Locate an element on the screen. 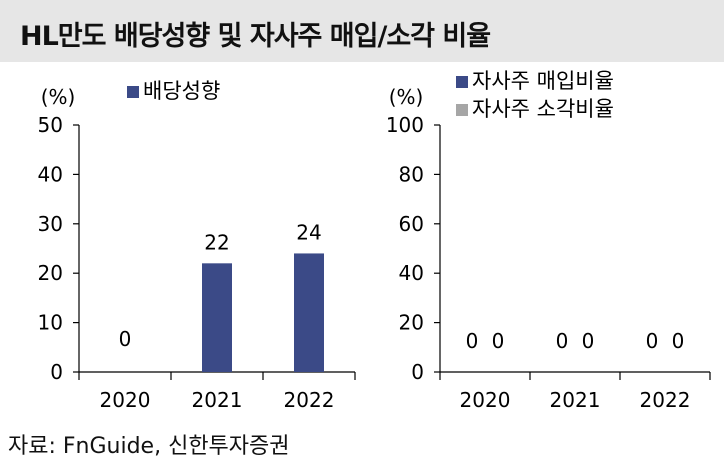 This screenshot has width=724, height=465. chart2-y-tick-label: 100 is located at coordinates (405, 125).